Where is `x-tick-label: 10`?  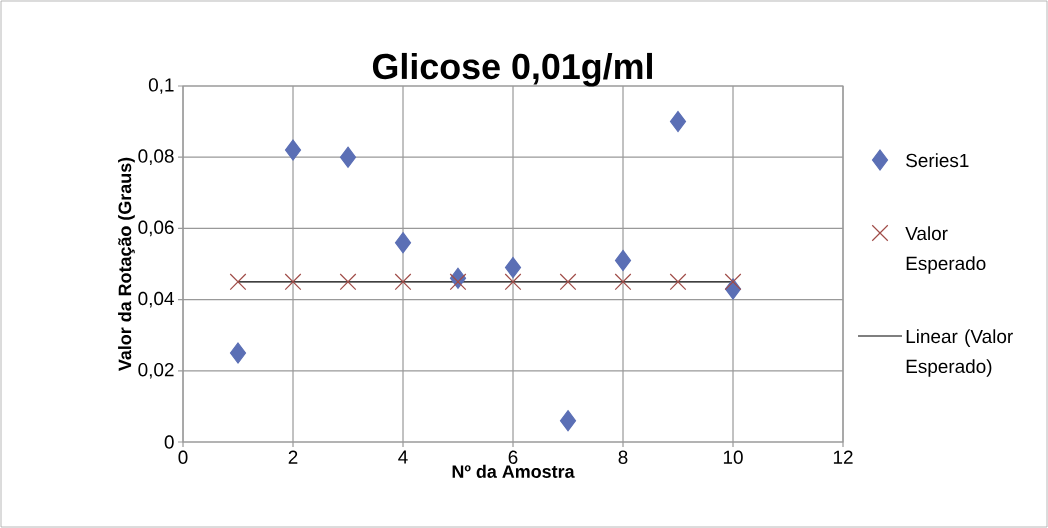 x-tick-label: 10 is located at coordinates (733, 457).